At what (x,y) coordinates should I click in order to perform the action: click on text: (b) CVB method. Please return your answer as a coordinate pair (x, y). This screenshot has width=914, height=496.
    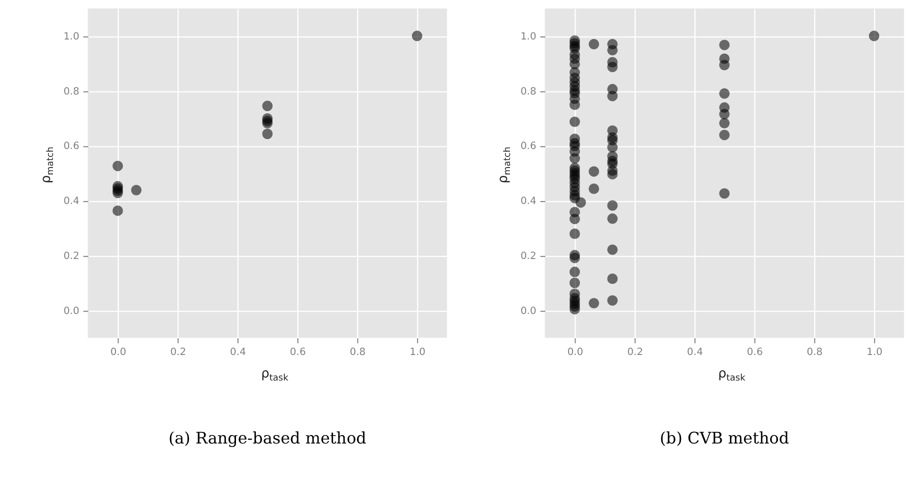
    Looking at the image, I should click on (725, 438).